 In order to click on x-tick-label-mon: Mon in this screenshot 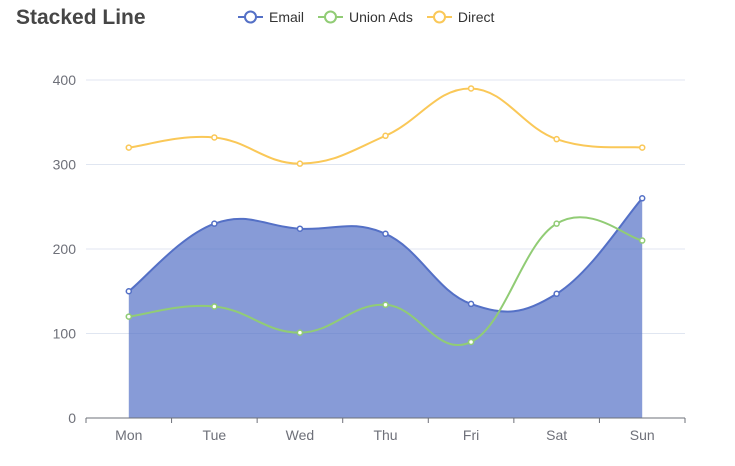, I will do `click(128, 435)`.